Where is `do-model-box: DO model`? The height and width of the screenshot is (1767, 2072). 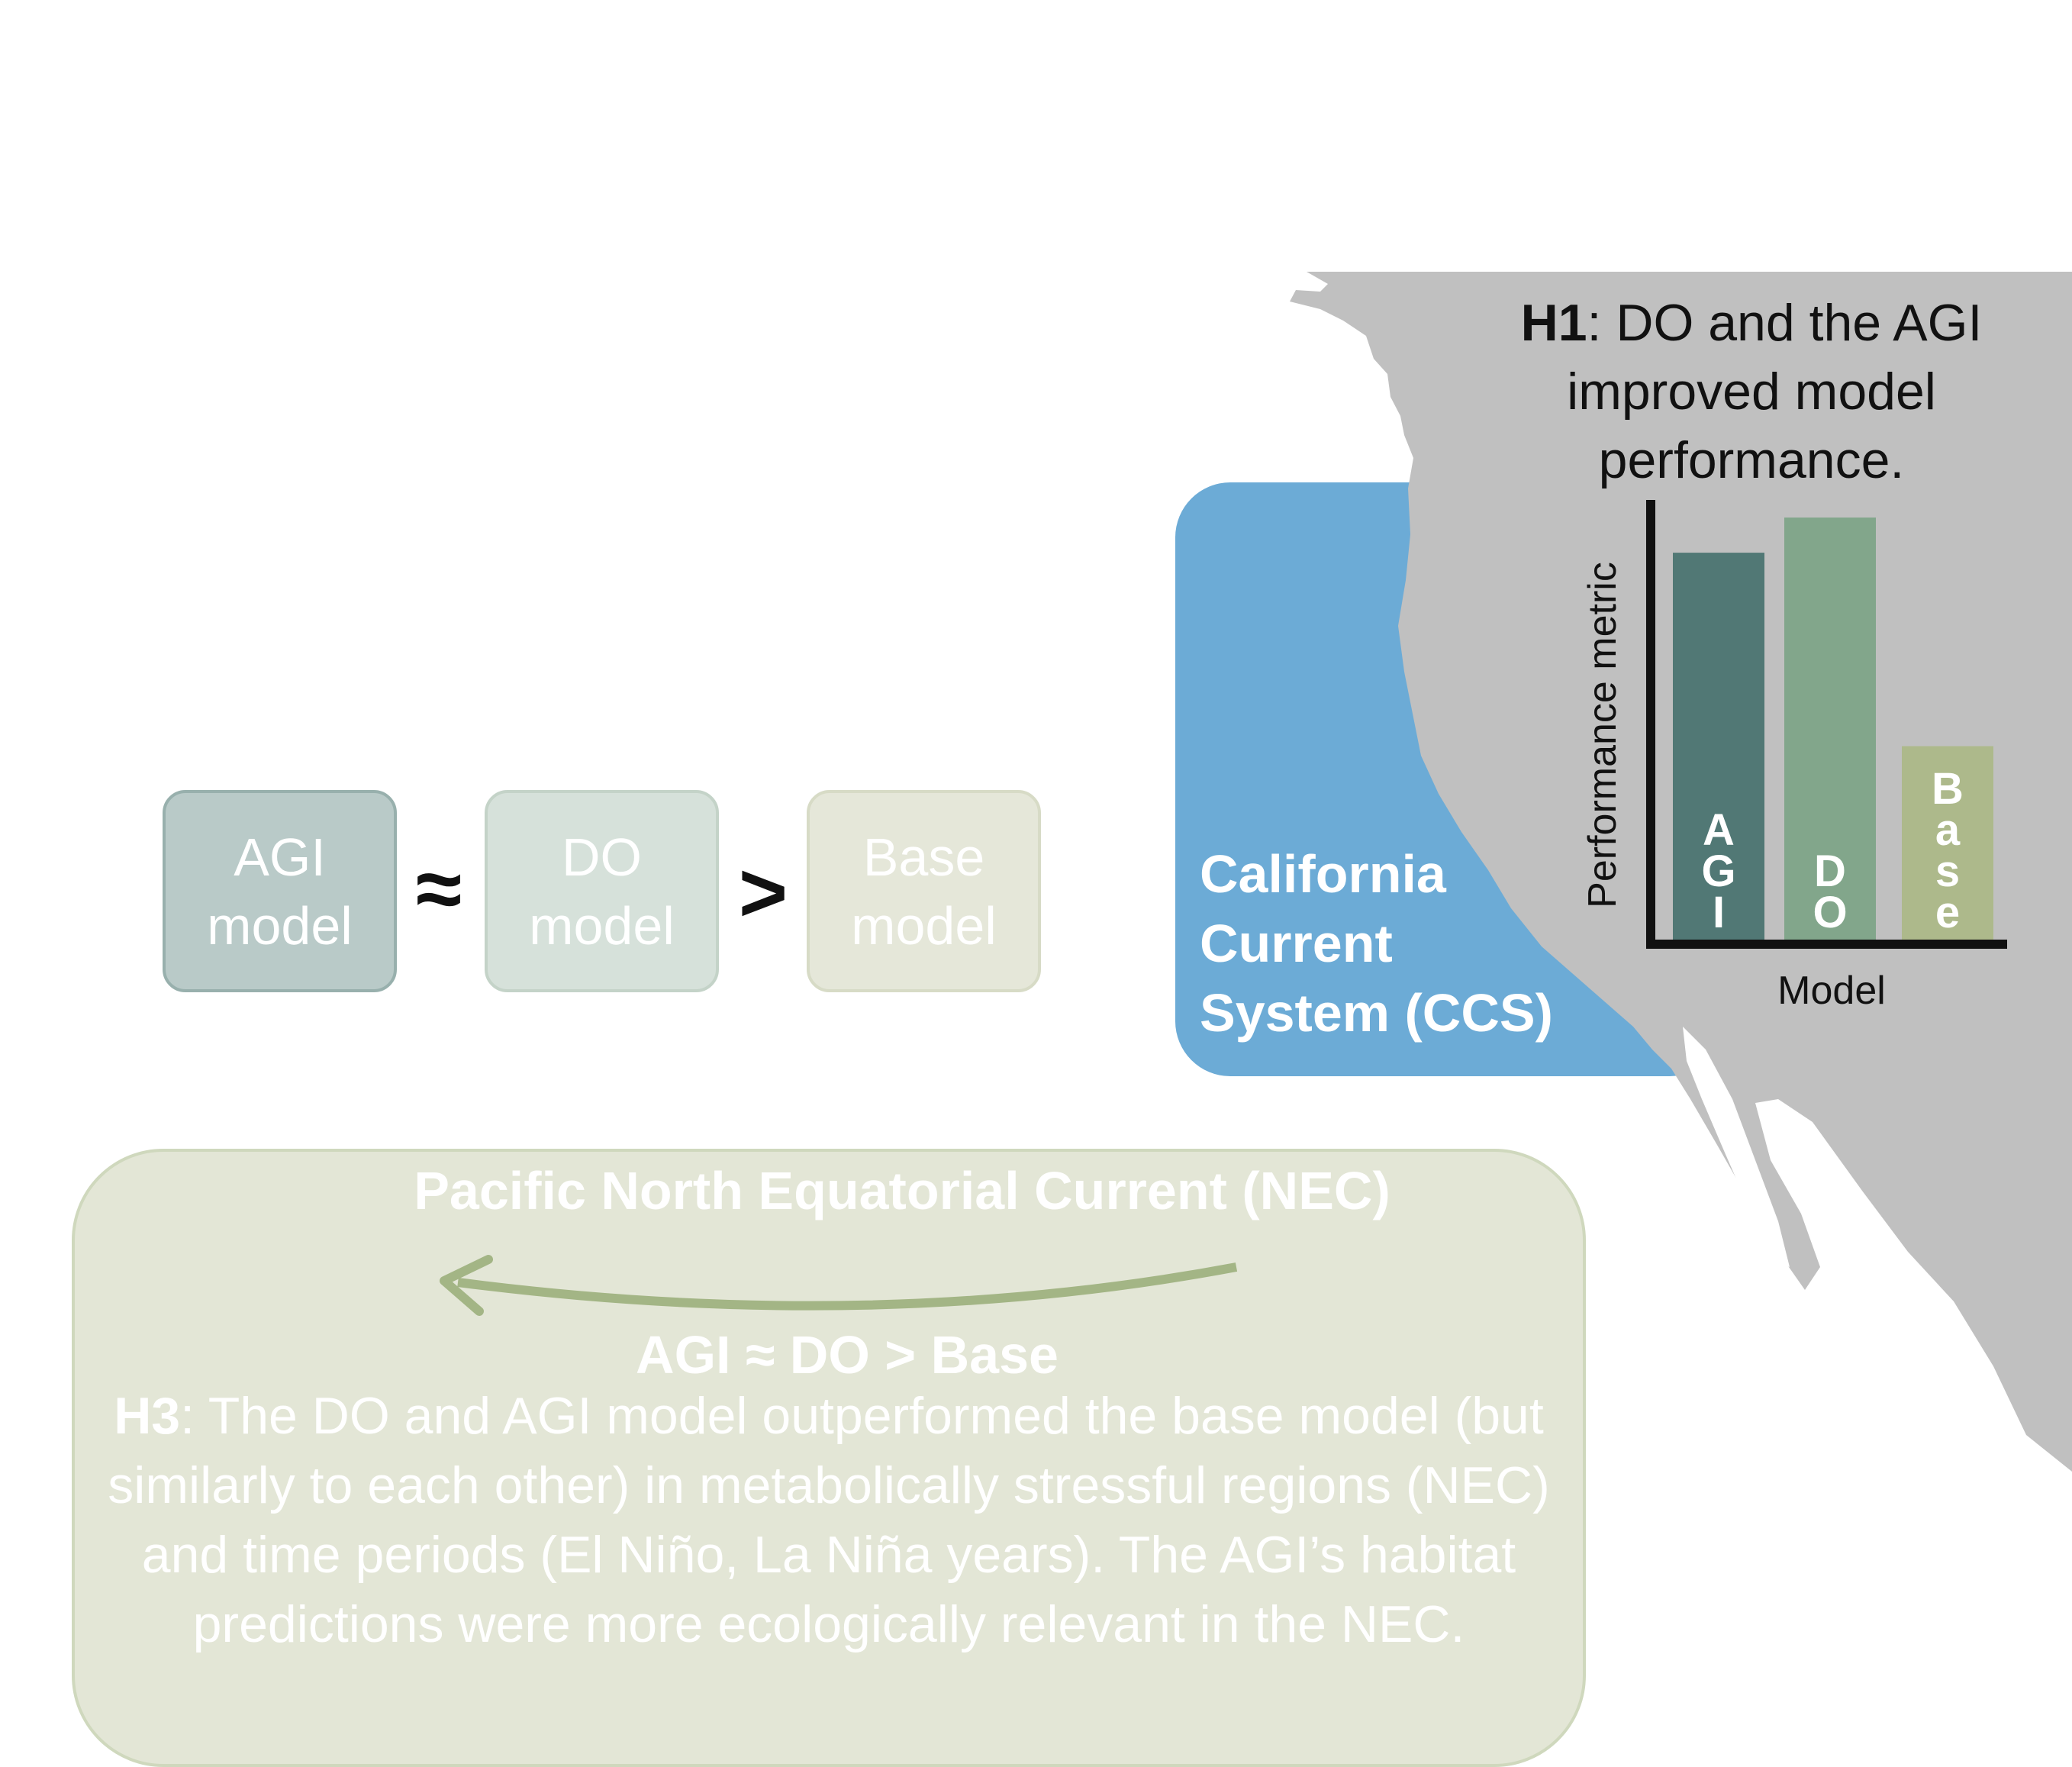
do-model-box: DO model is located at coordinates (602, 891).